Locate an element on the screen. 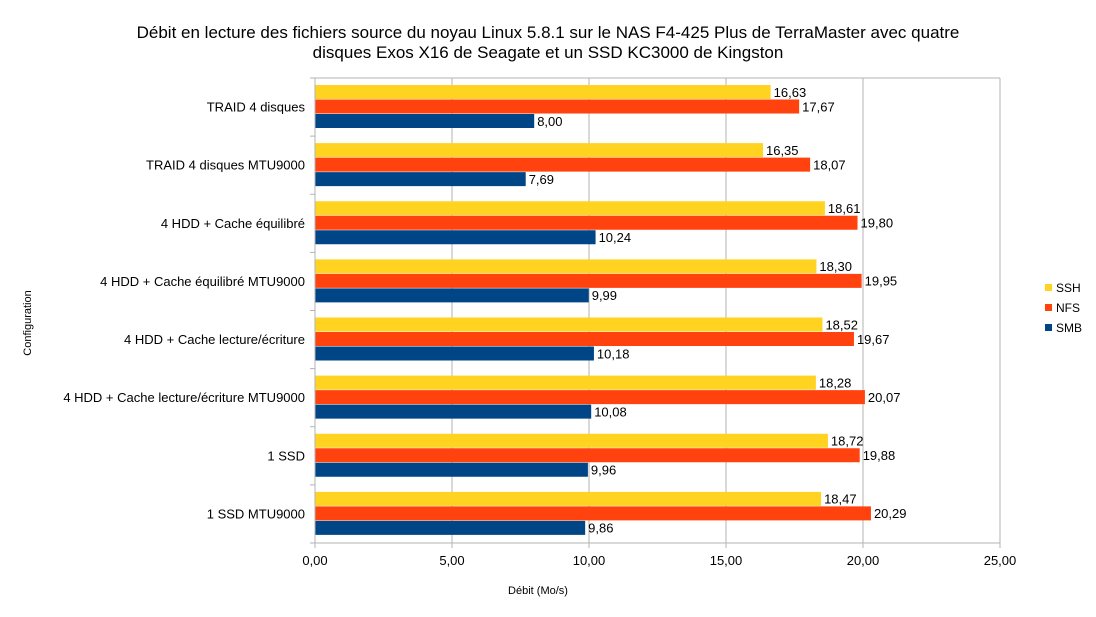  data-label-nfs: 18,07 is located at coordinates (829, 164).